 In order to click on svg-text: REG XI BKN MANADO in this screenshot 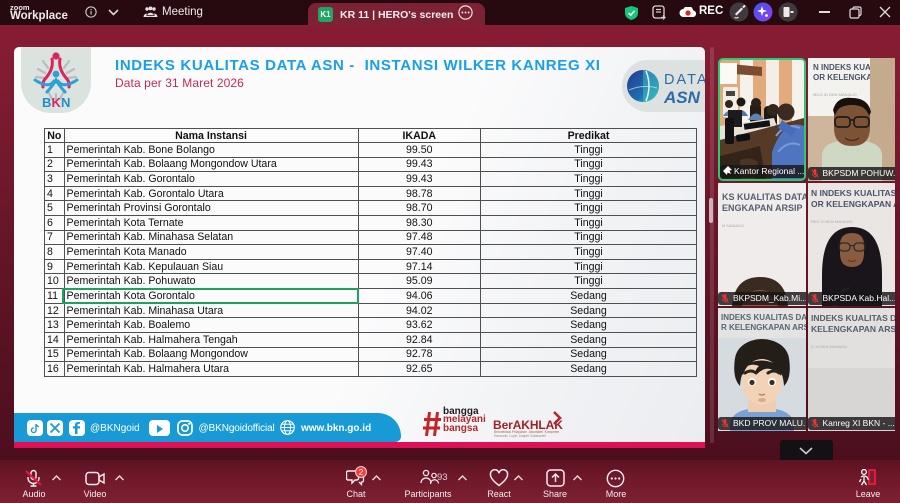, I will do `click(832, 221)`.